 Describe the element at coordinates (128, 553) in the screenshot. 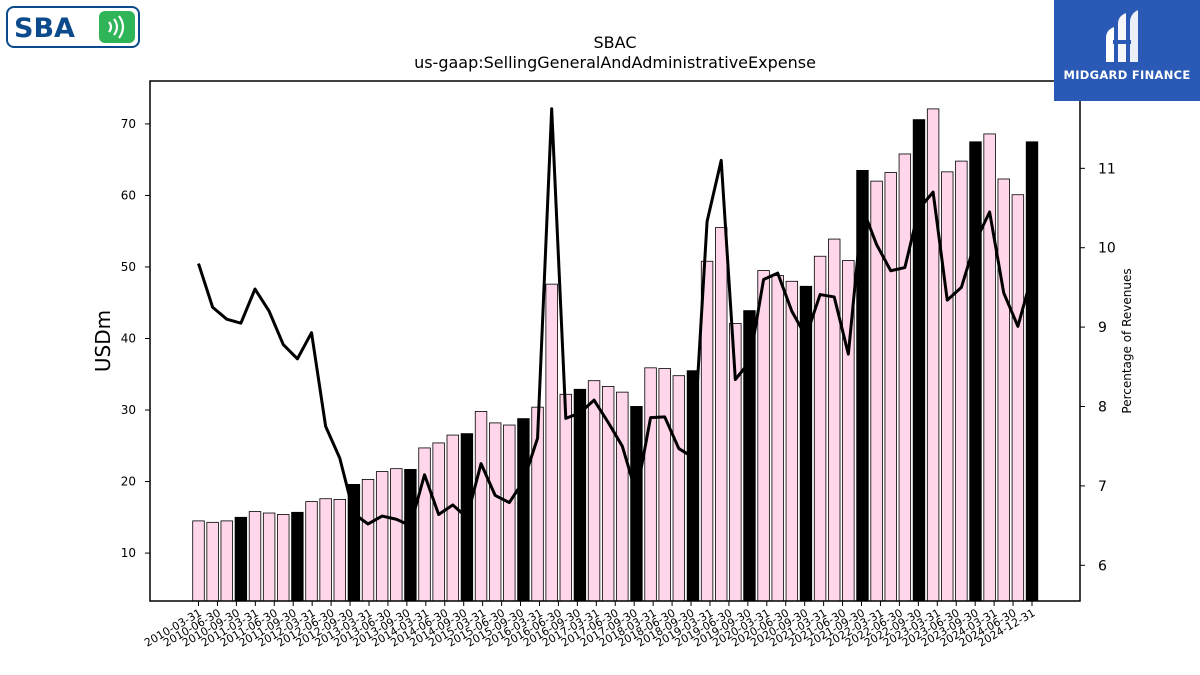

I see `y-tick-label: 10` at that location.